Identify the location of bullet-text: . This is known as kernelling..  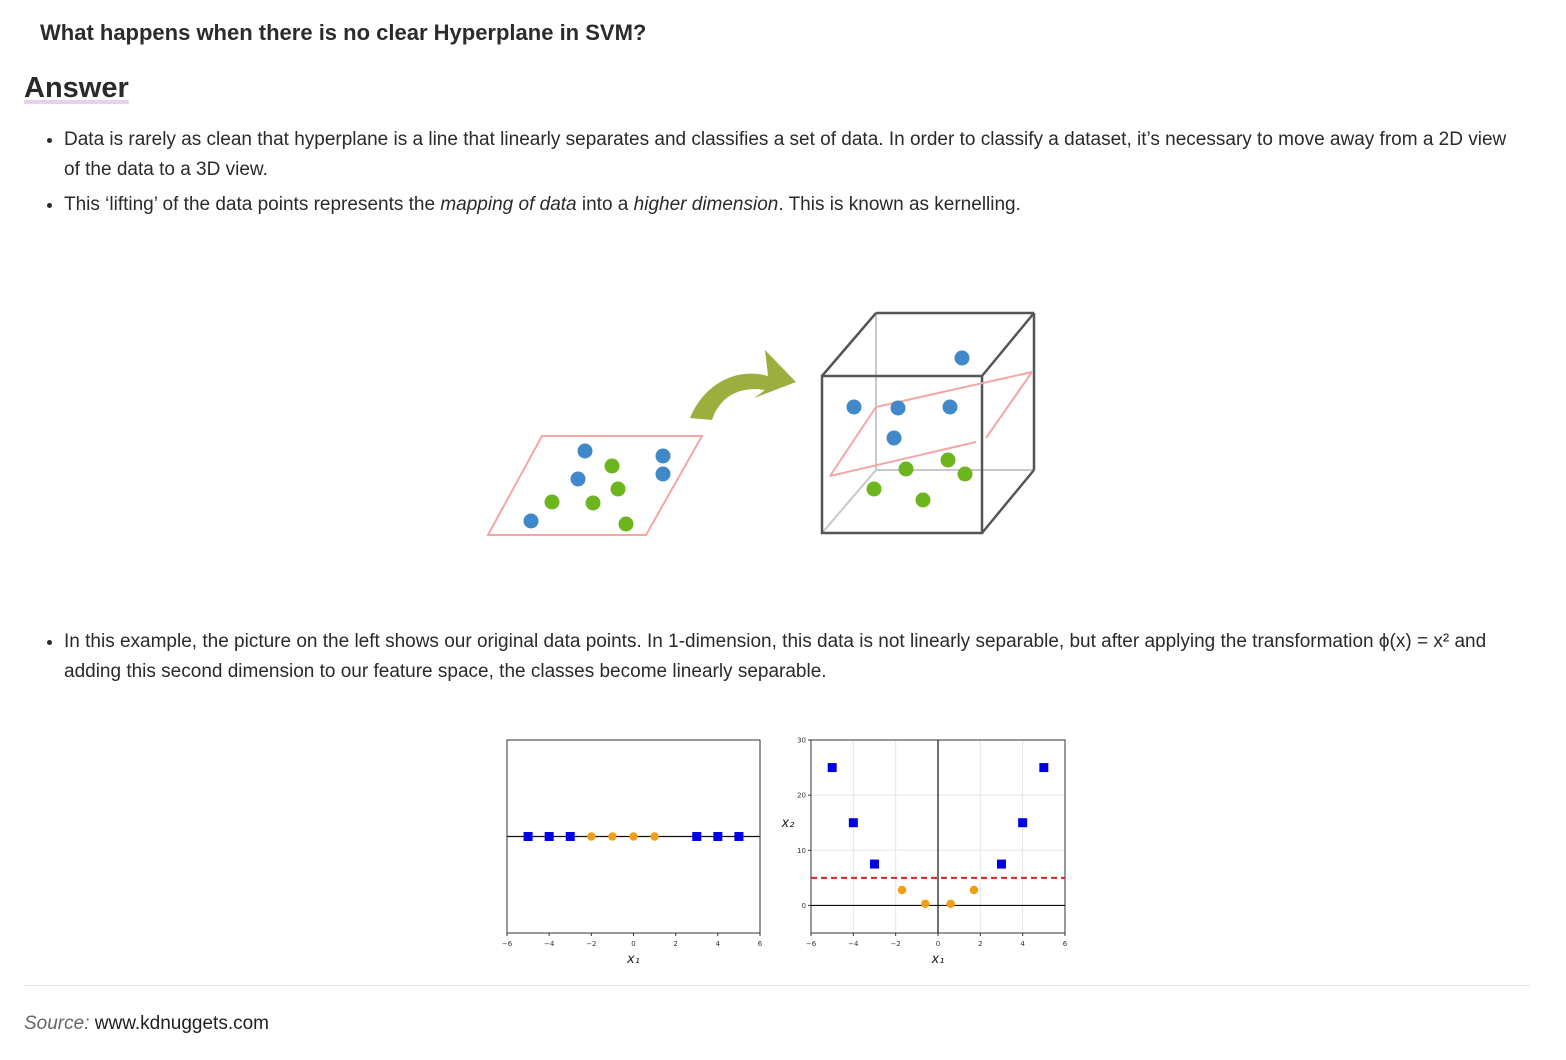
(899, 204).